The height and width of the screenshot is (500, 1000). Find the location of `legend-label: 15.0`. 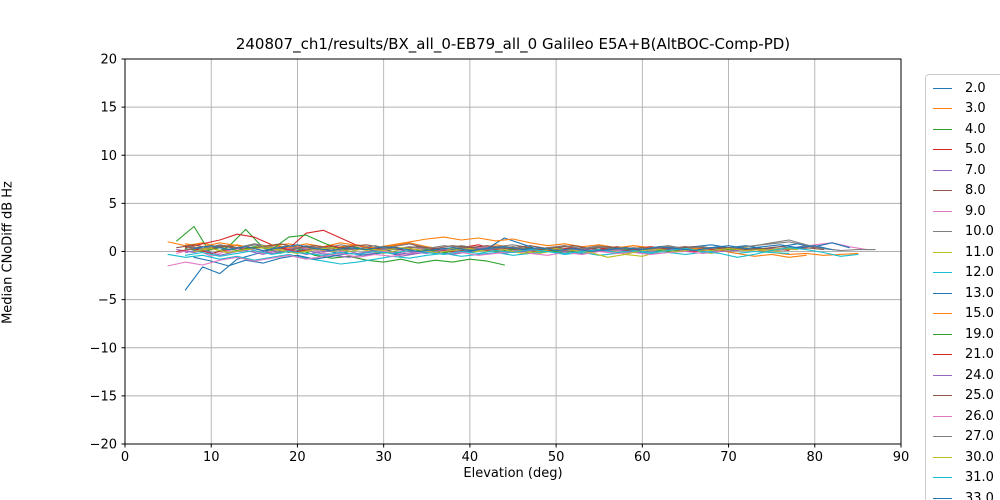

legend-label: 15.0 is located at coordinates (979, 314).